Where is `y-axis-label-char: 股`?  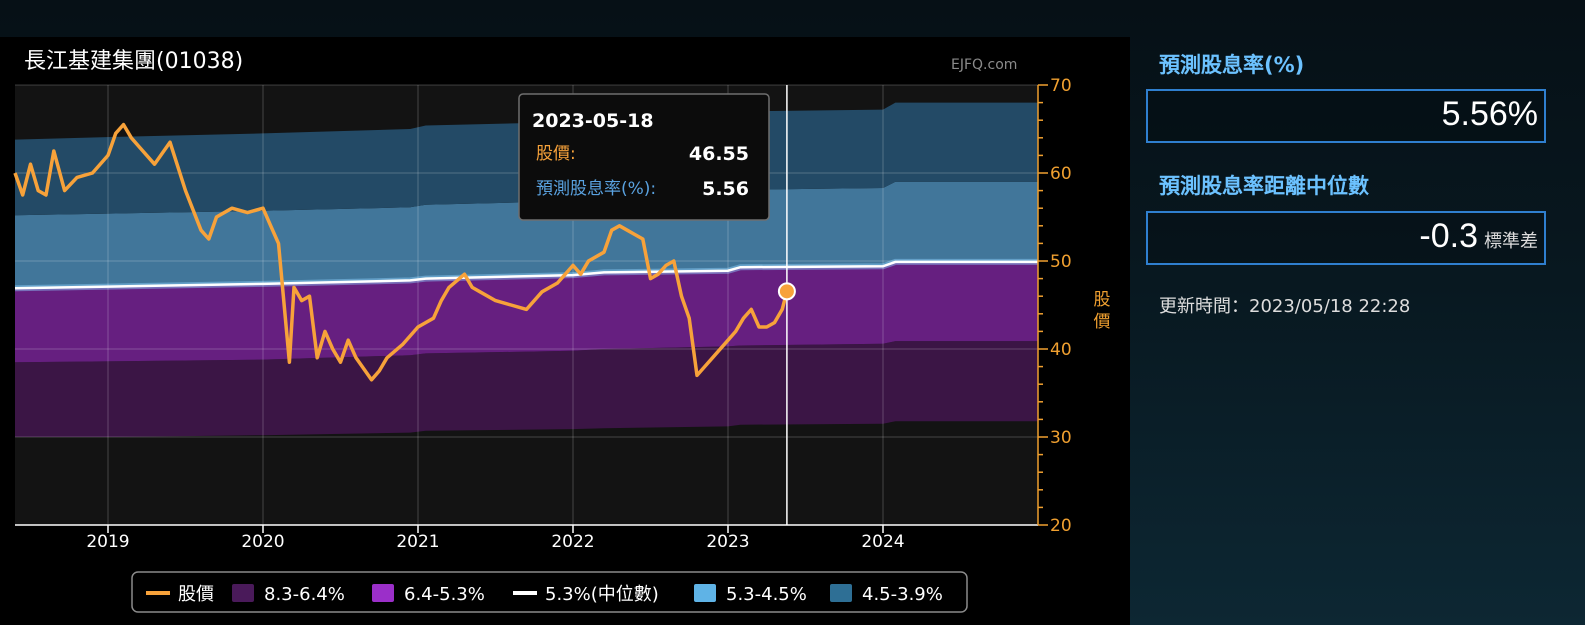 y-axis-label-char: 股 is located at coordinates (1102, 300).